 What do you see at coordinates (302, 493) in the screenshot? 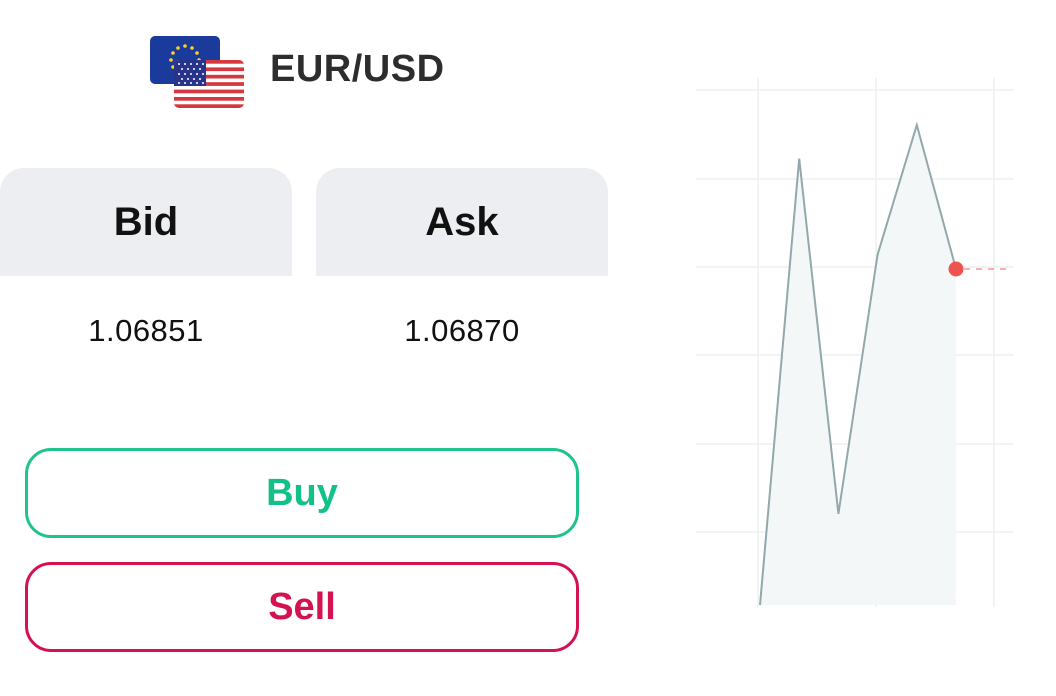
I see `buy-button: Buy` at bounding box center [302, 493].